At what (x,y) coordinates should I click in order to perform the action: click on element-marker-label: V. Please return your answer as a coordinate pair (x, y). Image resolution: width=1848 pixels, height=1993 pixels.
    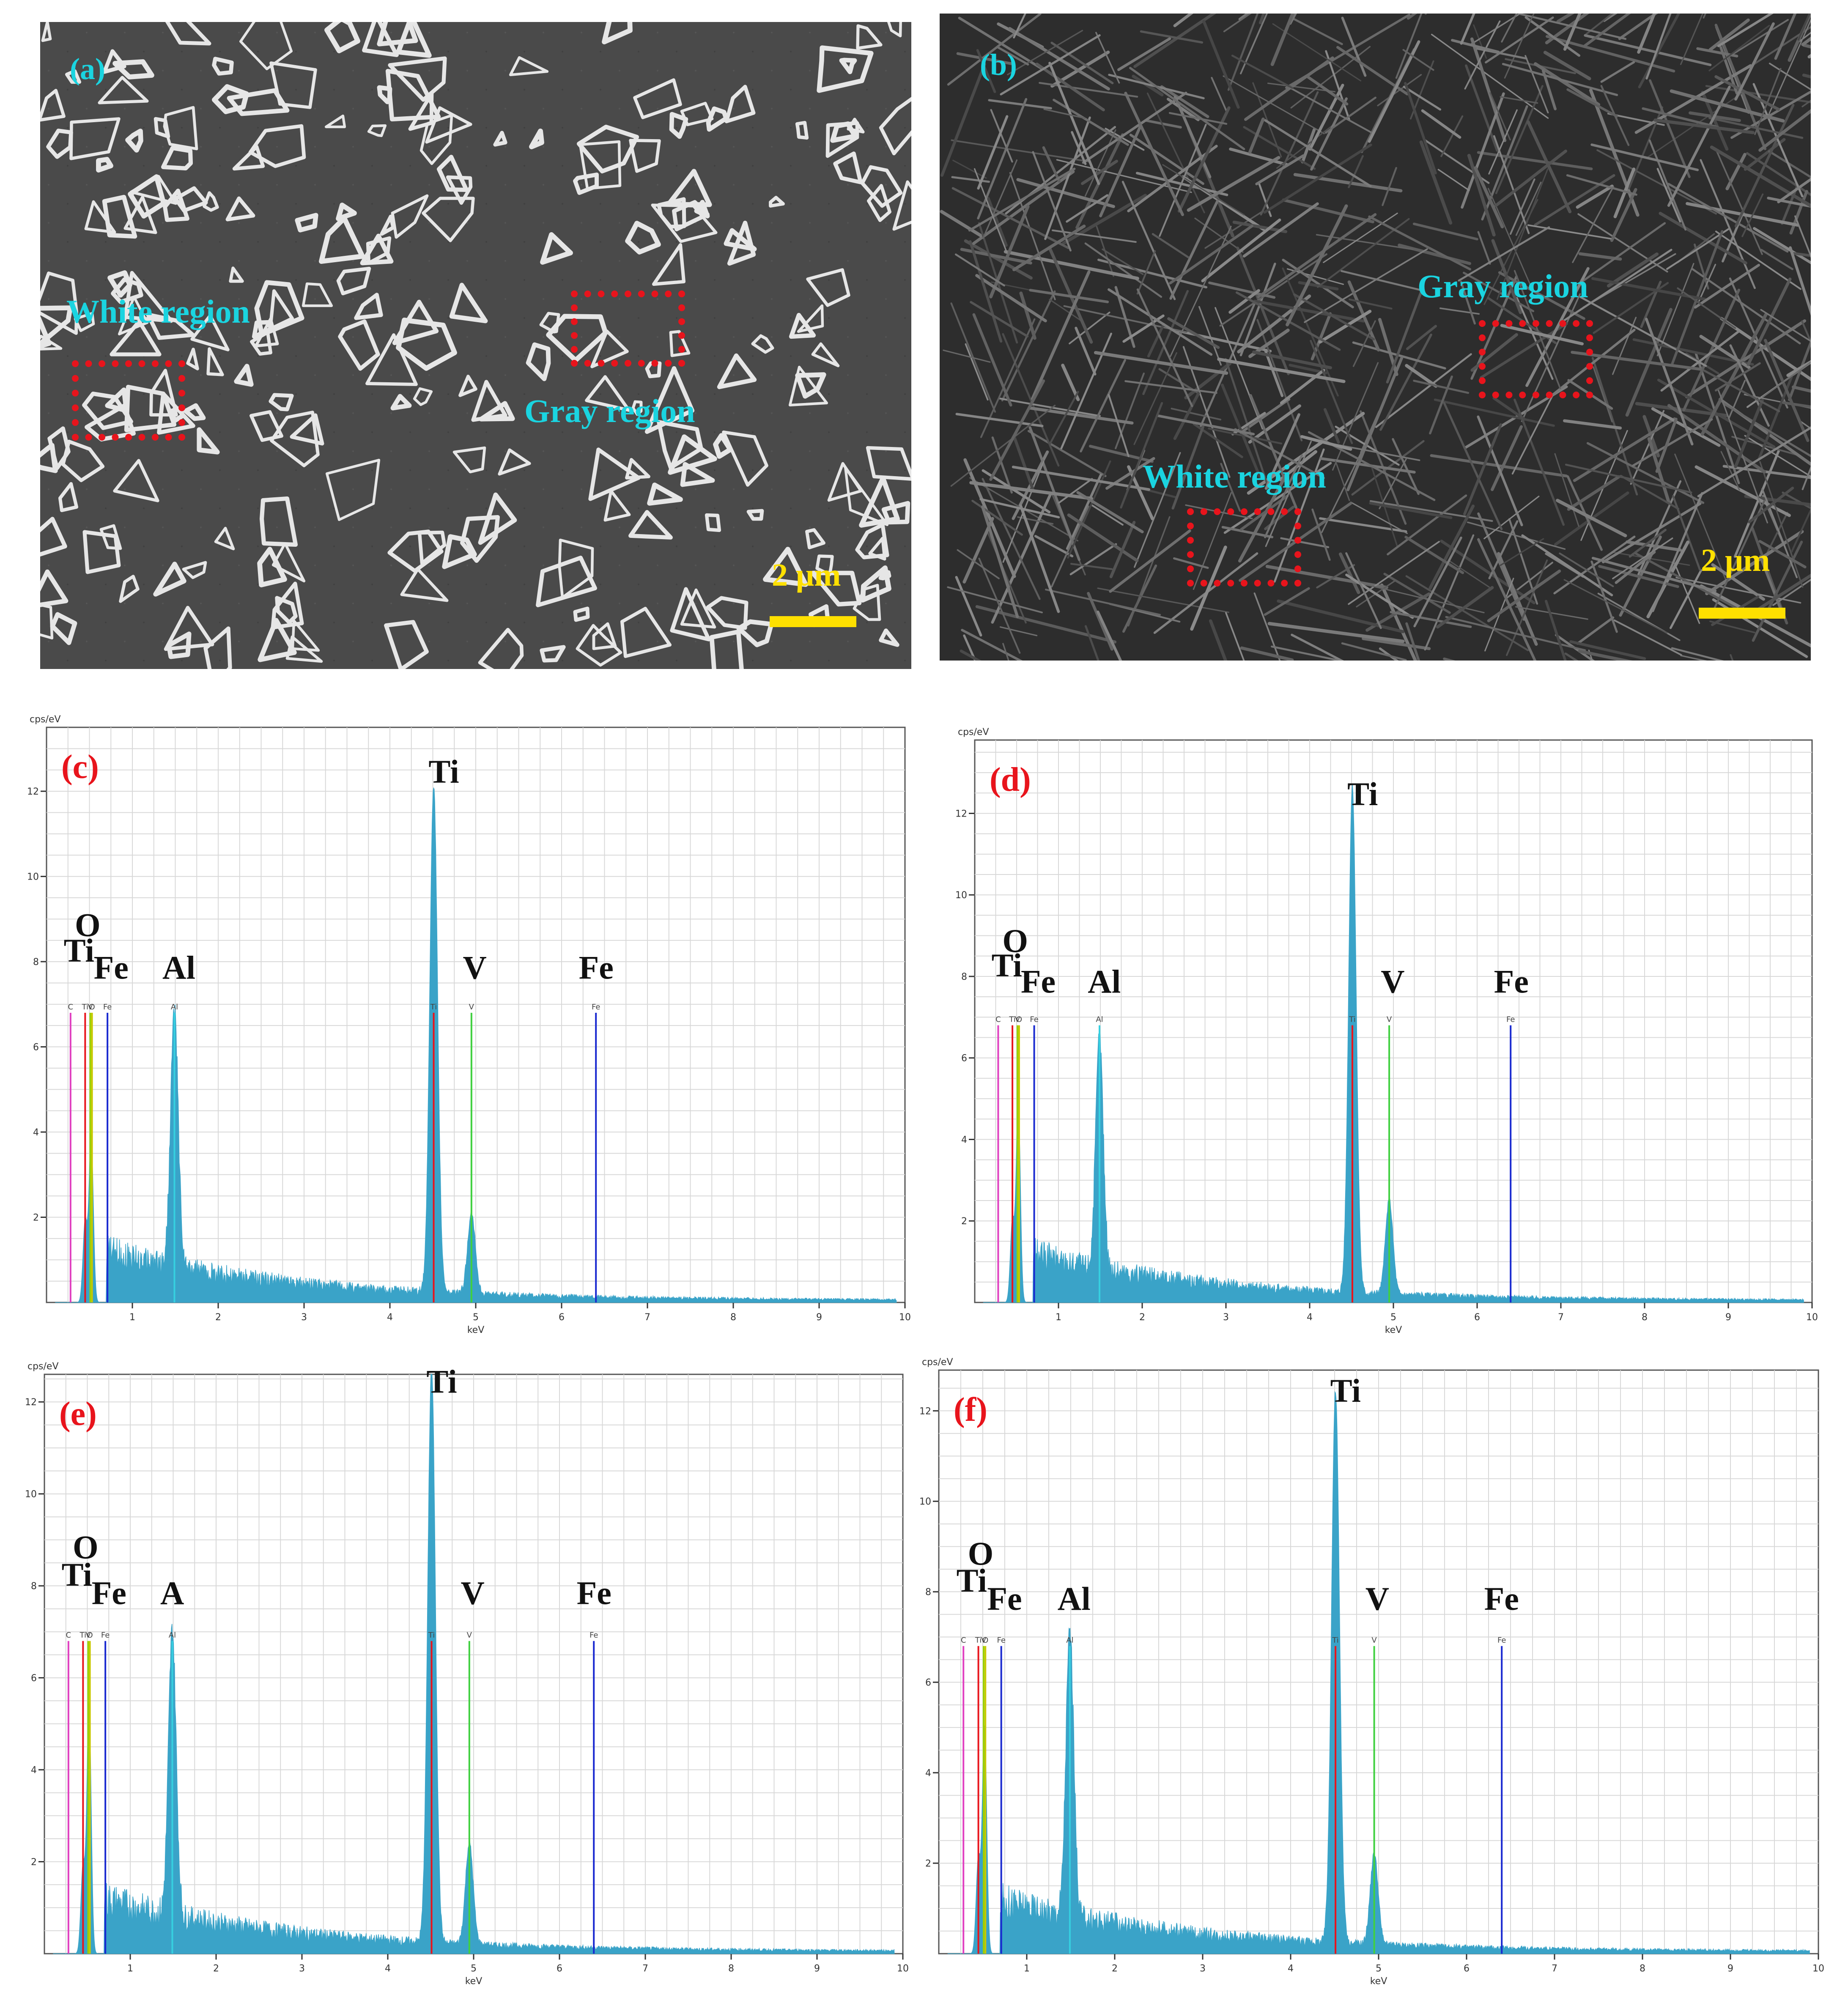
    Looking at the image, I should click on (88, 1635).